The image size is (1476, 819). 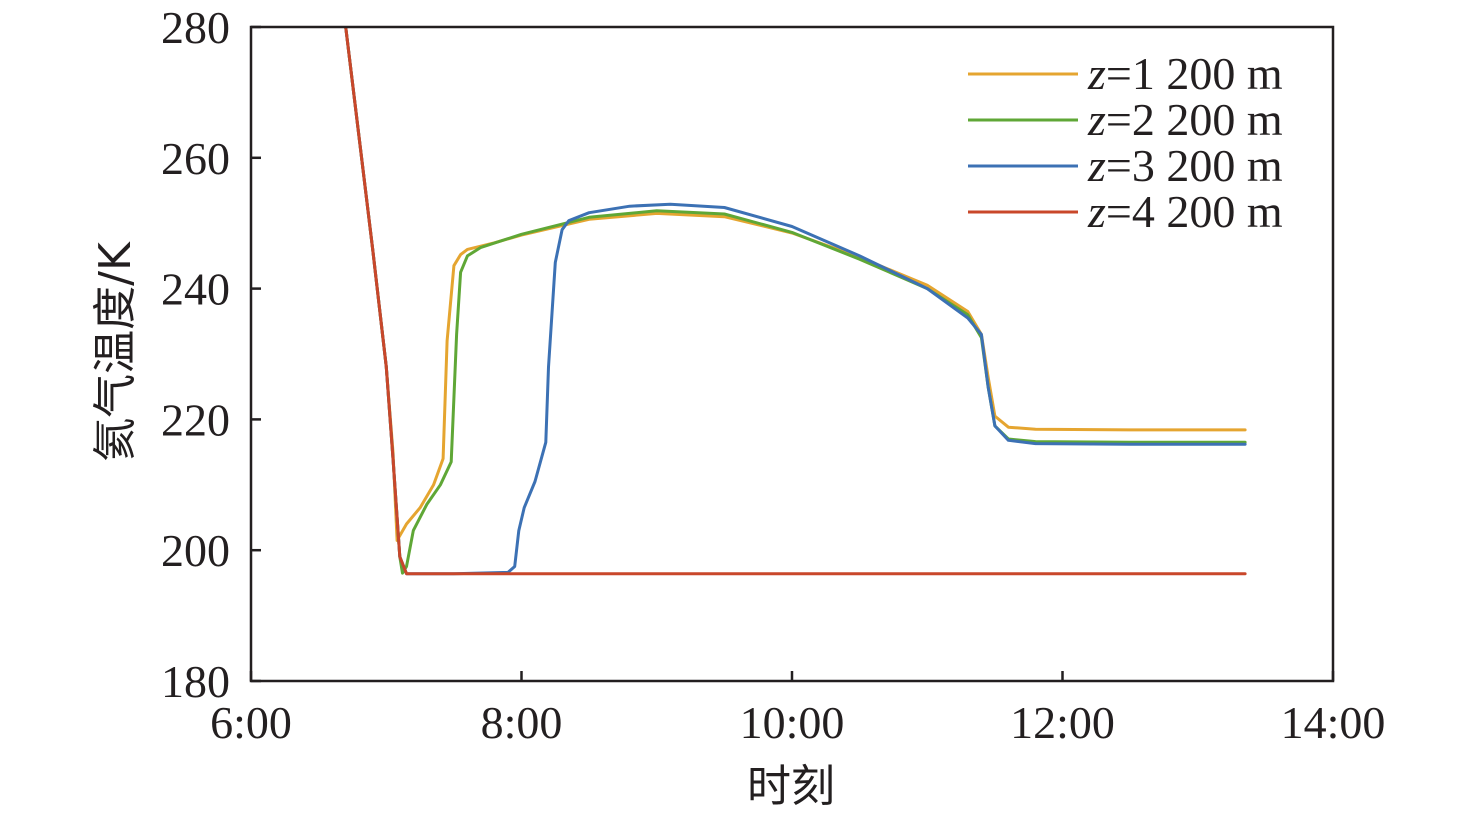 I want to click on x-tick-label: 12:00, so click(x=1062, y=722).